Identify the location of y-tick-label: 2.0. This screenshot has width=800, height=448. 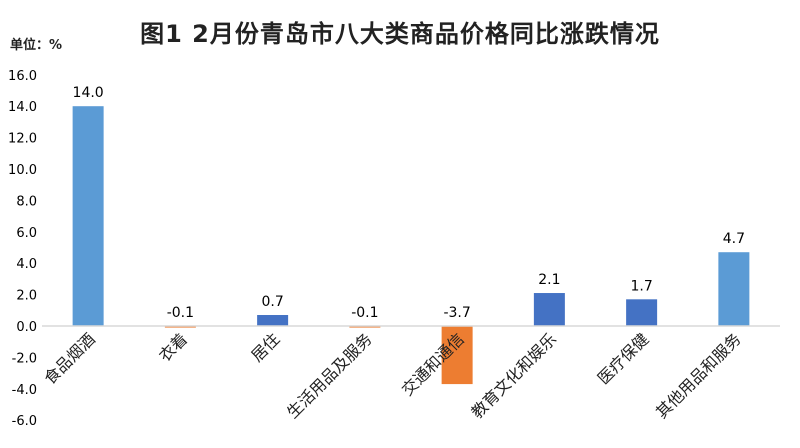
(26, 296).